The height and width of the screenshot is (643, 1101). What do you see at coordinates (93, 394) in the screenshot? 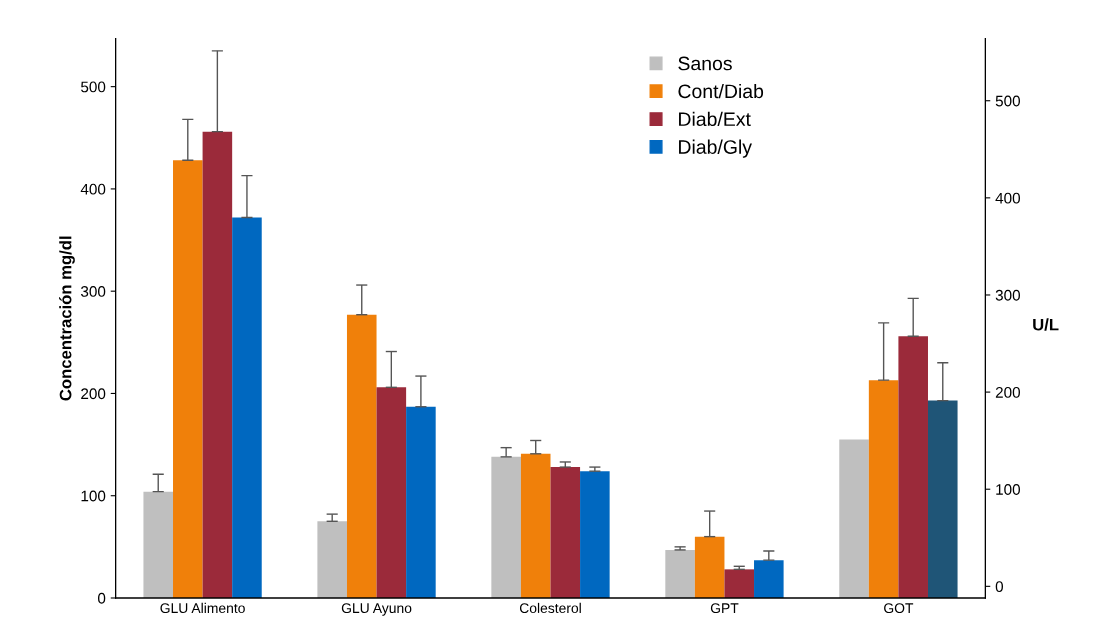
I see `y-tick-label: 200` at bounding box center [93, 394].